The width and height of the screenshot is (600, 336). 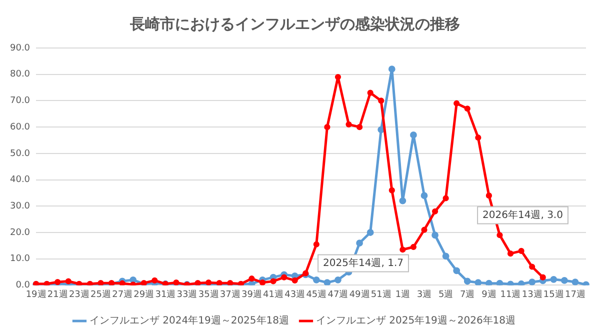 What do you see at coordinates (36, 294) in the screenshot?
I see `x-tick-label: 19週` at bounding box center [36, 294].